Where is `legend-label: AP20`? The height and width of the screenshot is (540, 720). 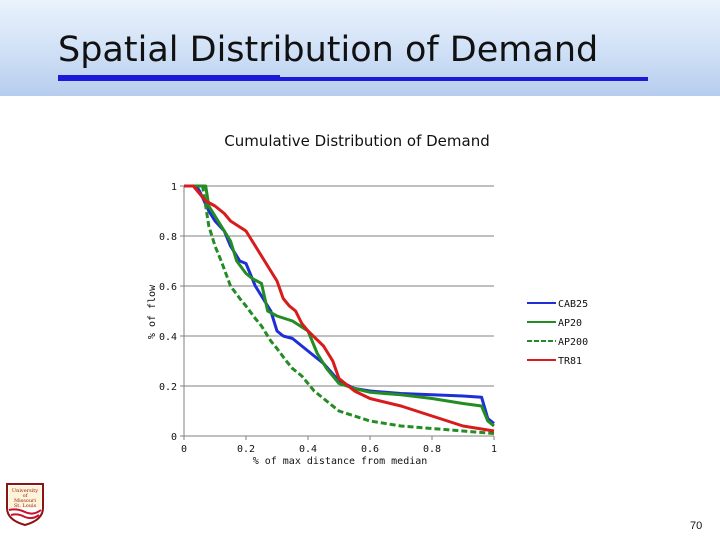
legend-label: AP20 is located at coordinates (570, 323).